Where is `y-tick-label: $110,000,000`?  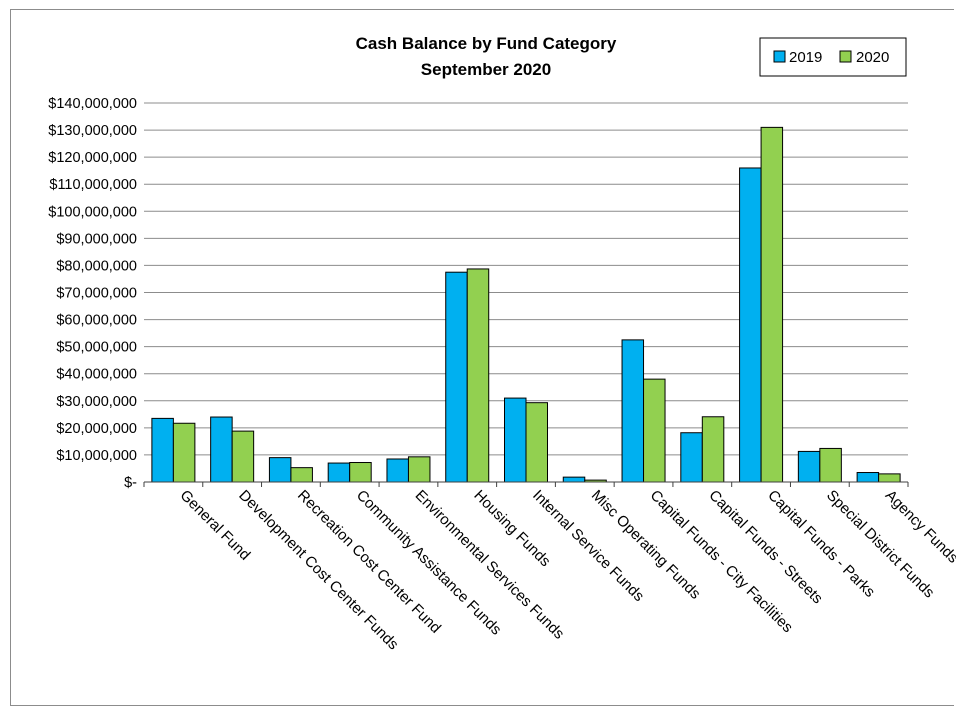
y-tick-label: $110,000,000 is located at coordinates (93, 185).